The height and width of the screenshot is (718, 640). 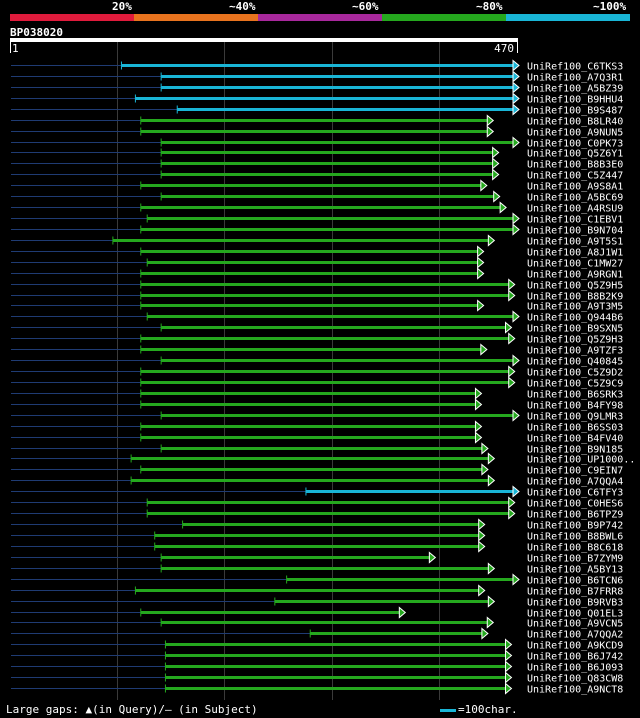 What do you see at coordinates (575, 231) in the screenshot?
I see `hit-label: UniRef100_B9N704` at bounding box center [575, 231].